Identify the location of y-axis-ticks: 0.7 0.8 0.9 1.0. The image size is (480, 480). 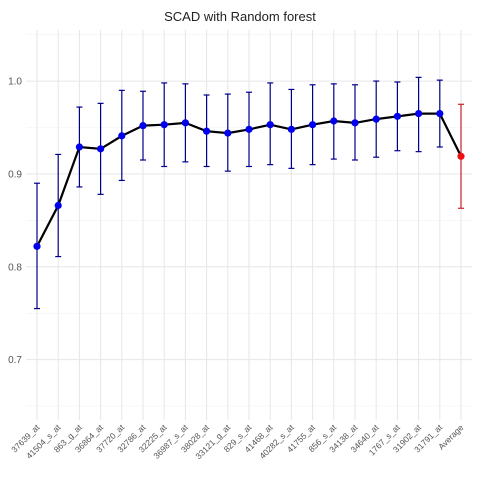
(15, 222).